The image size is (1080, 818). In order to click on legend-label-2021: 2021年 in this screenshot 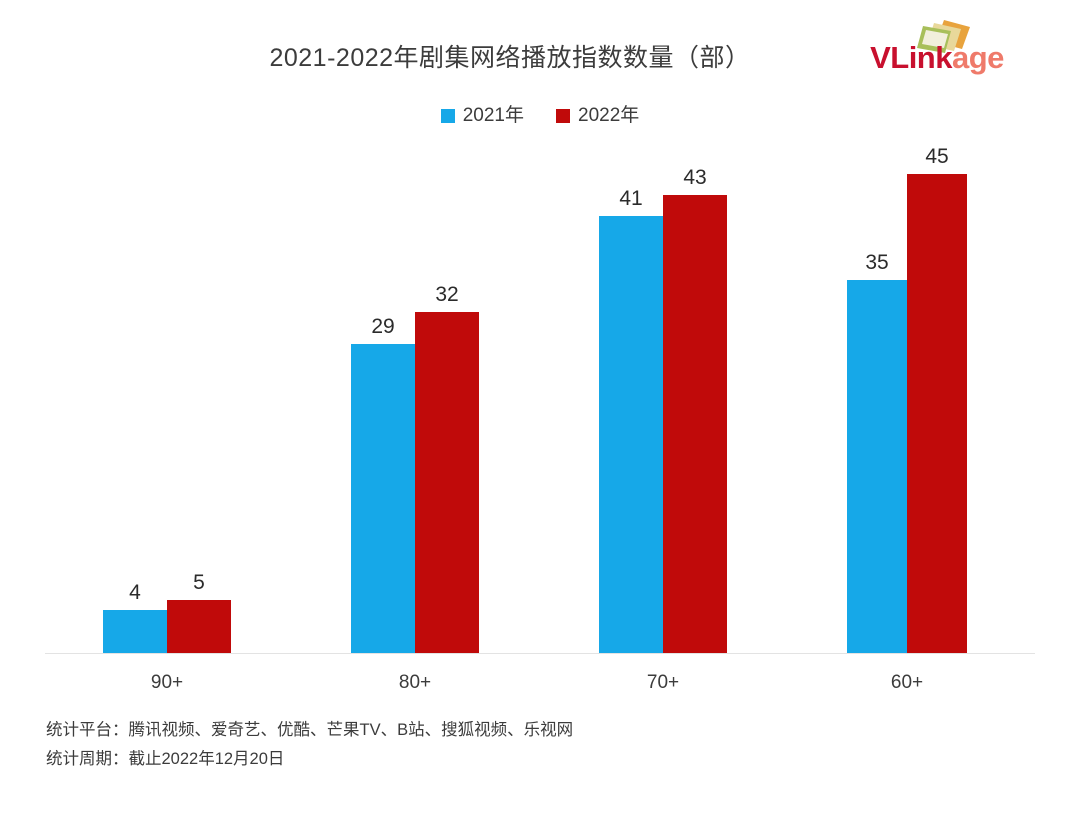, I will do `click(493, 115)`.